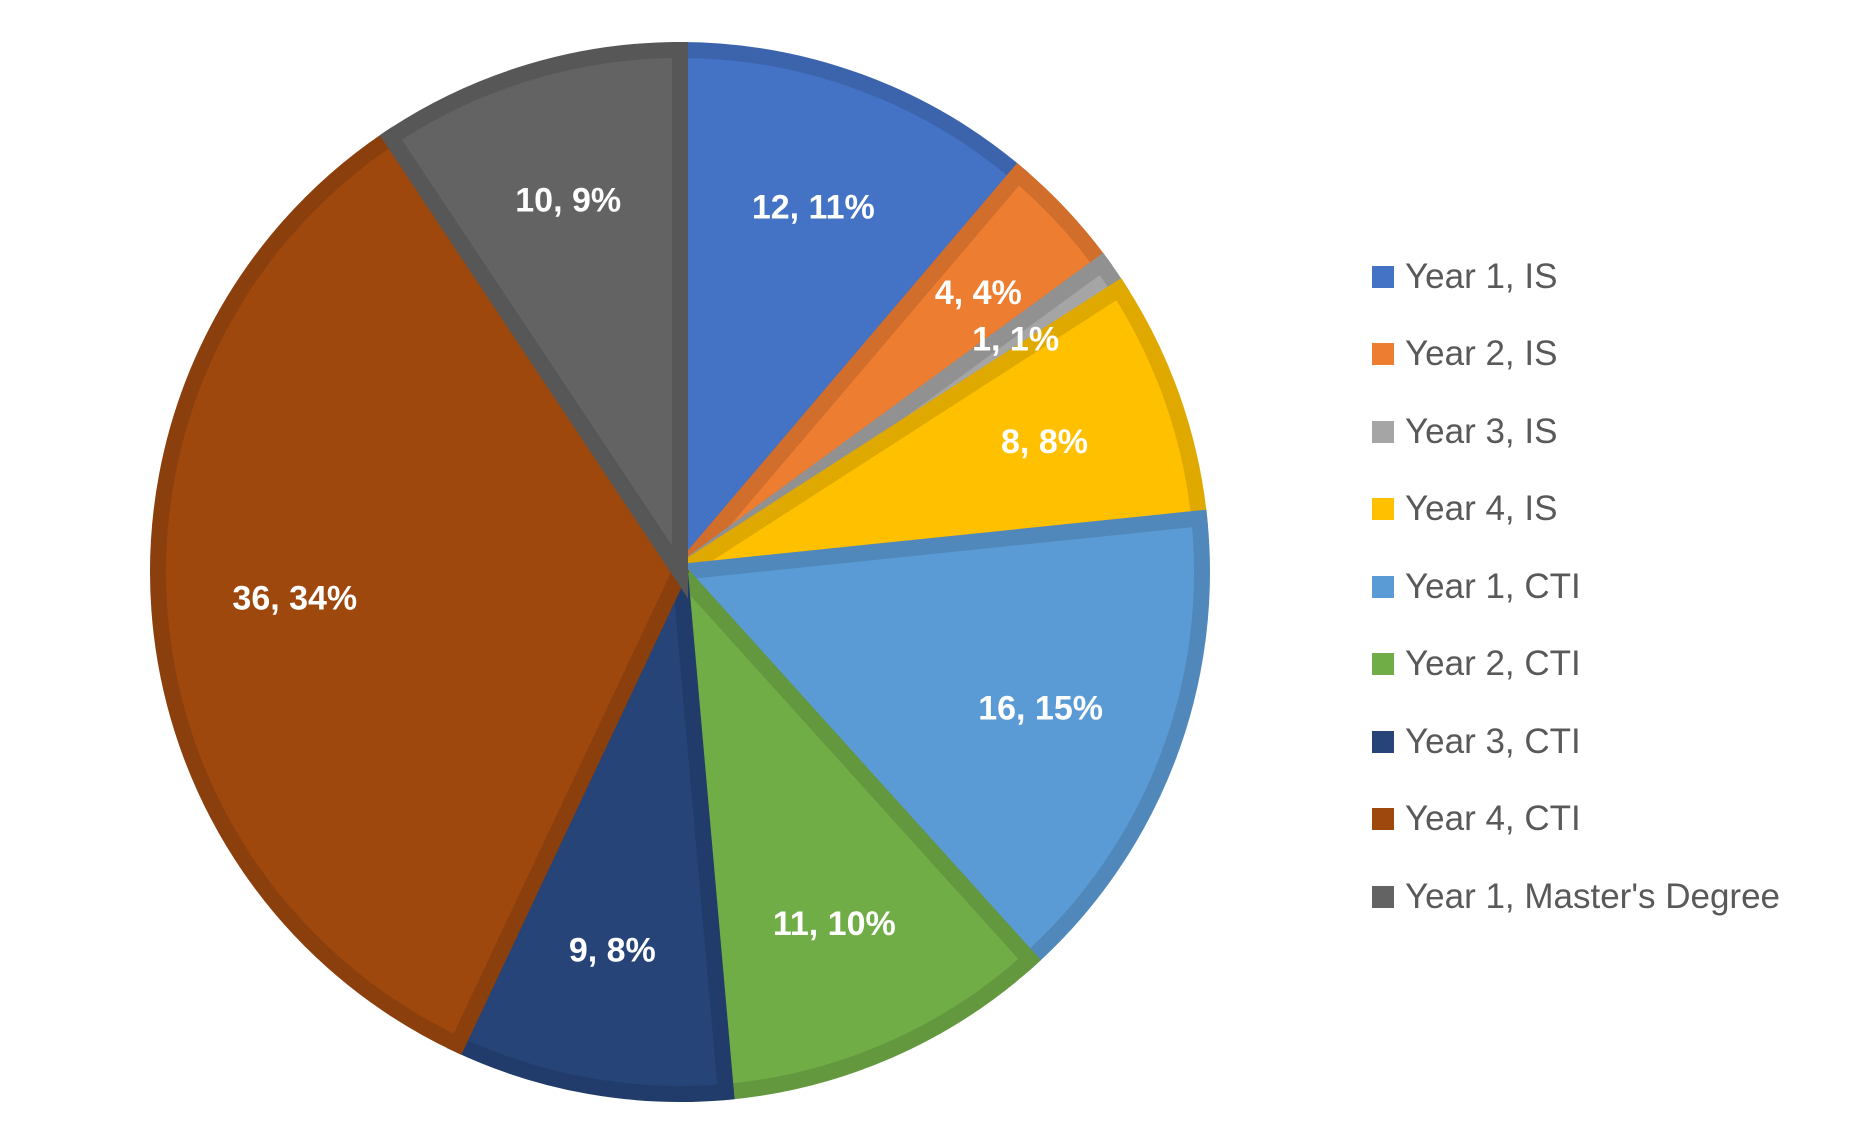  I want to click on data-label-6: 11, 10%, so click(834, 924).